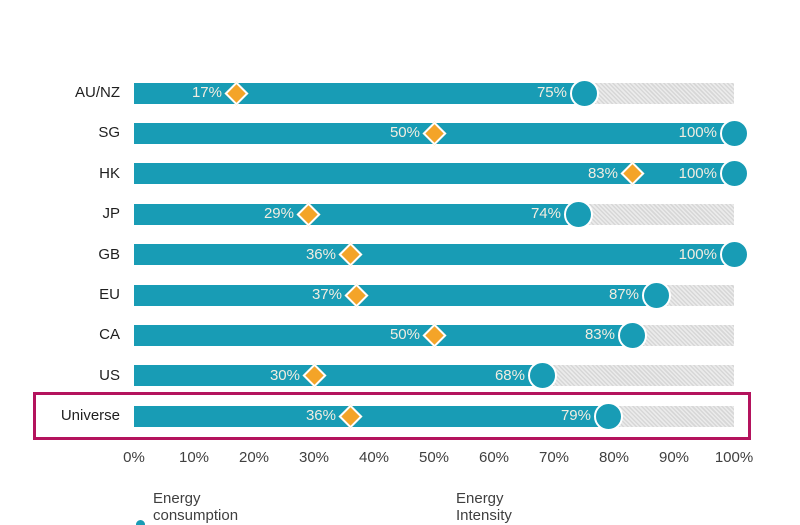 The height and width of the screenshot is (525, 800). What do you see at coordinates (254, 457) in the screenshot?
I see `x-tick-label: 20%` at bounding box center [254, 457].